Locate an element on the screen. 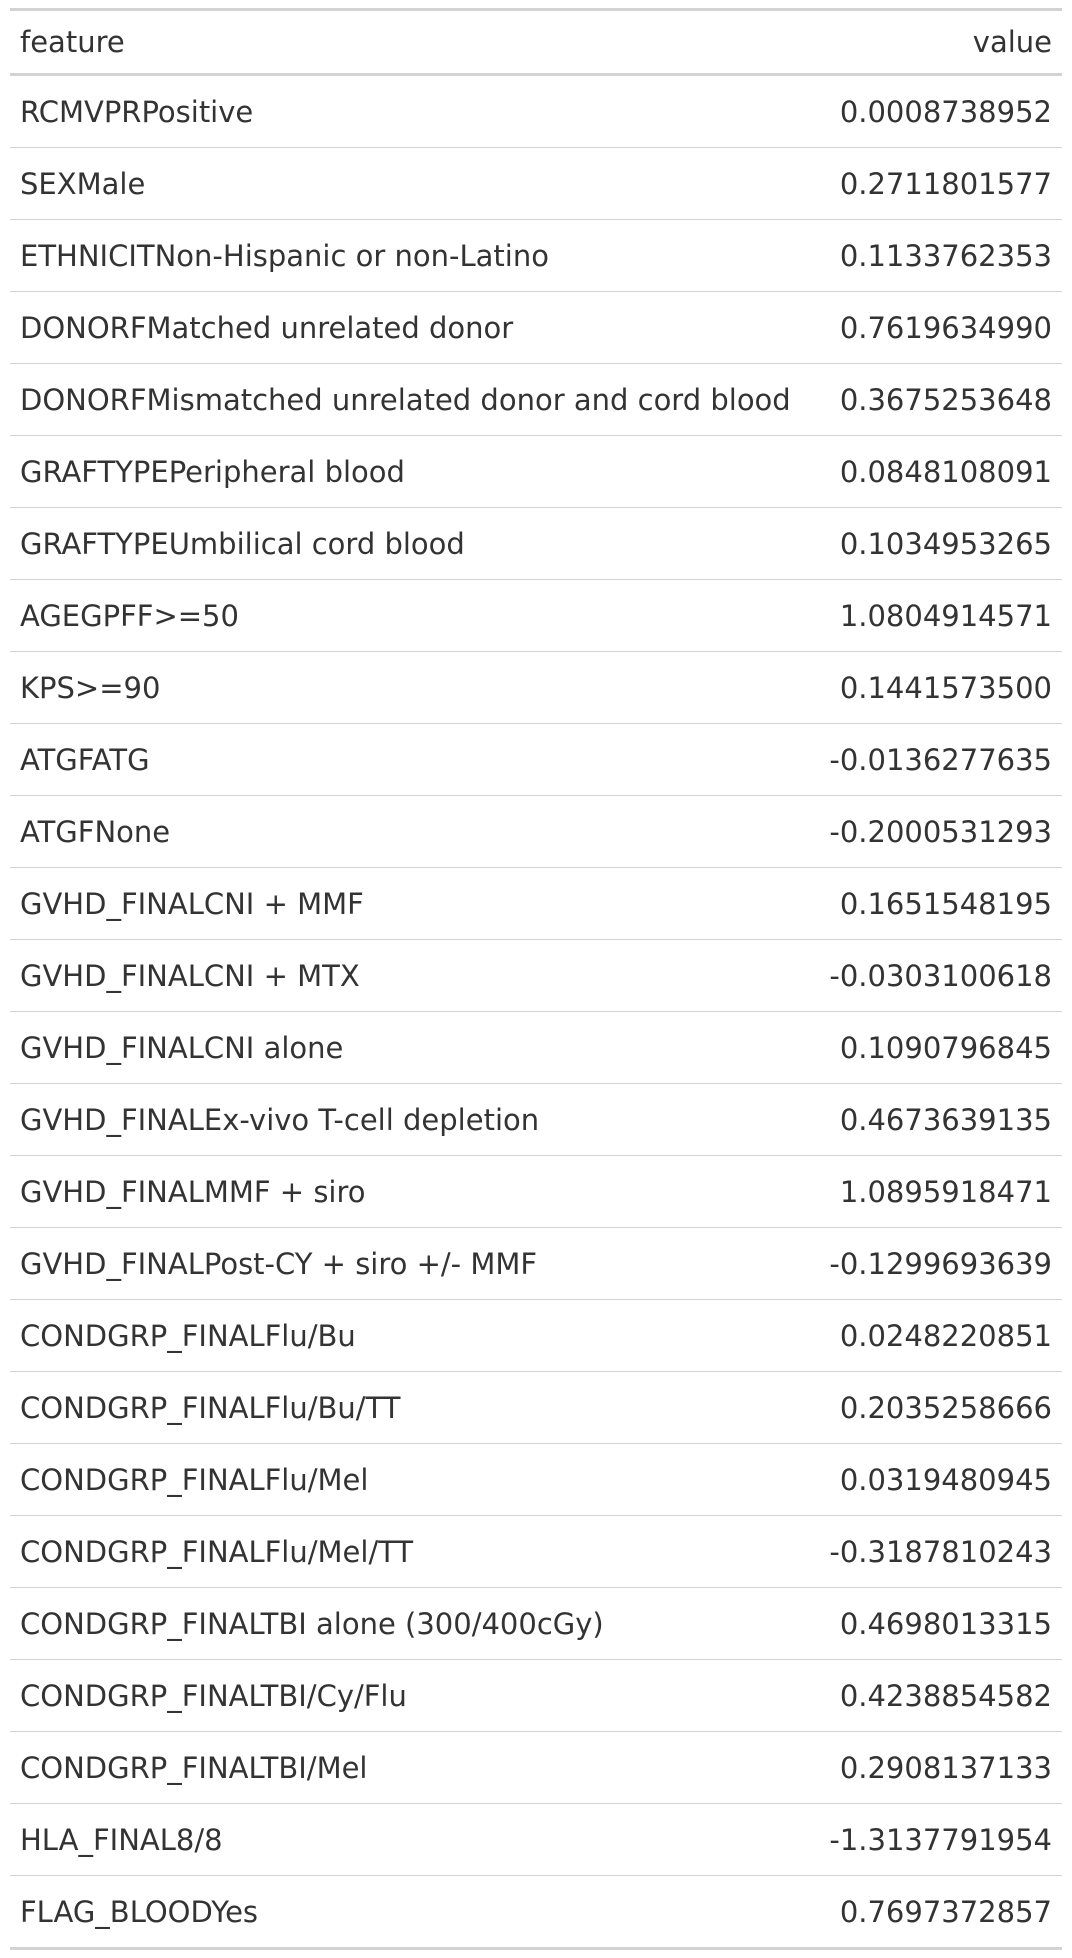 The image size is (1072, 1958). cell-value: 0.0848108091 is located at coordinates (933, 471).